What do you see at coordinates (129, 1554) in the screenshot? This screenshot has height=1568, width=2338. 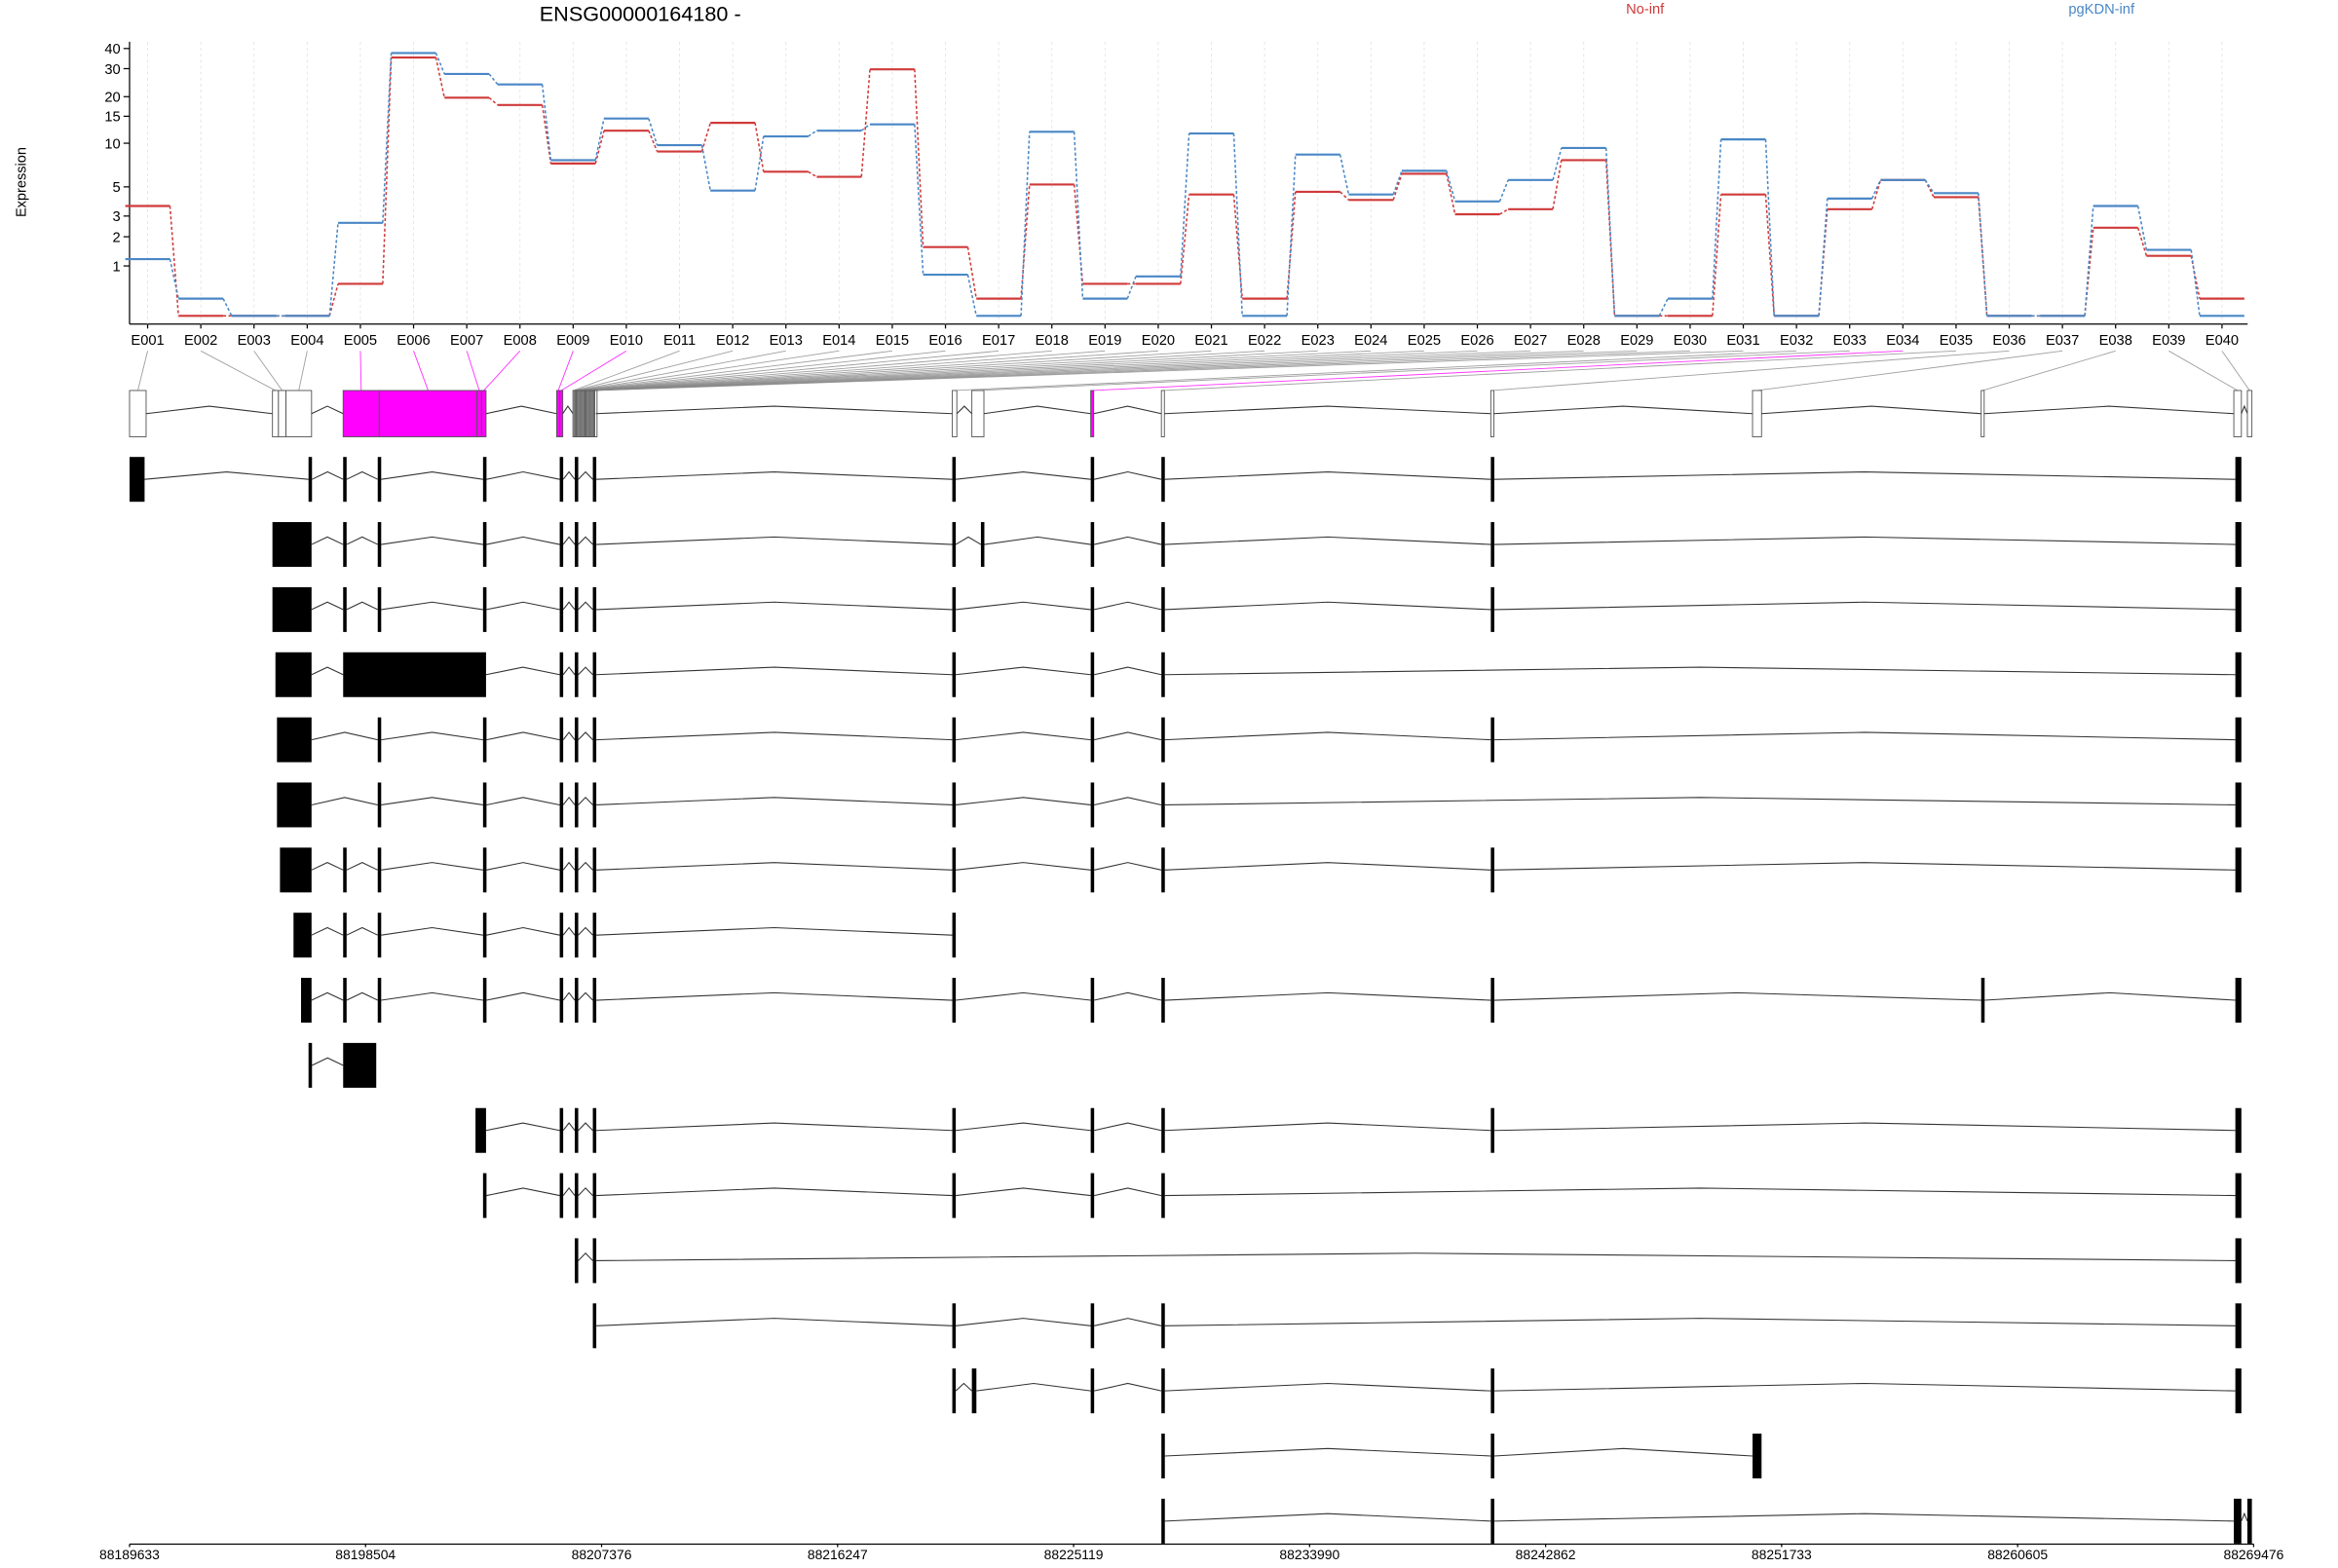 I see `genomic-tick-label: 88189633` at bounding box center [129, 1554].